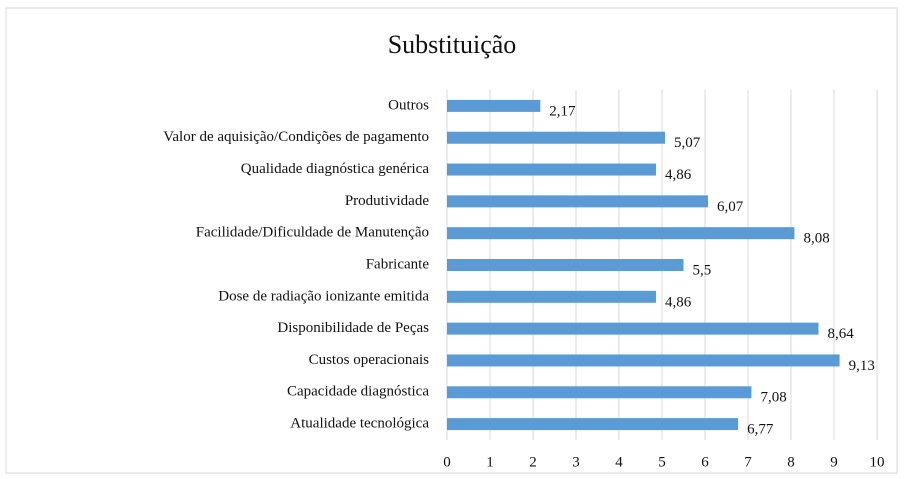 The height and width of the screenshot is (479, 904). I want to click on x-tick-label: 1, so click(490, 462).